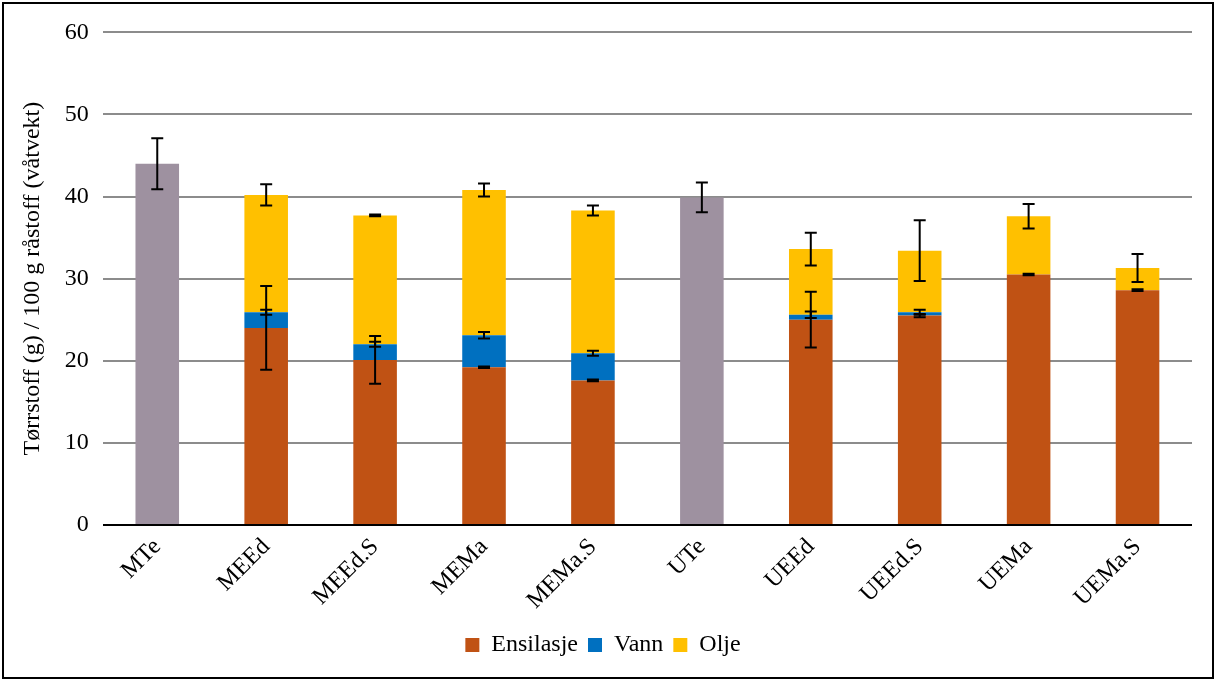  I want to click on legend-label: Ensilasje, so click(535, 643).